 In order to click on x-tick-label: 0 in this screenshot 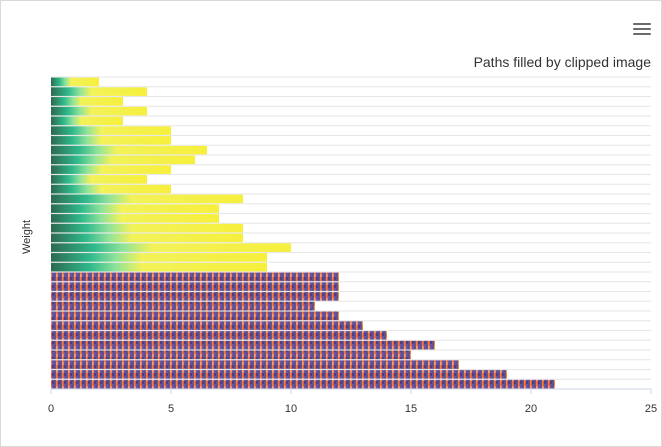, I will do `click(51, 409)`.